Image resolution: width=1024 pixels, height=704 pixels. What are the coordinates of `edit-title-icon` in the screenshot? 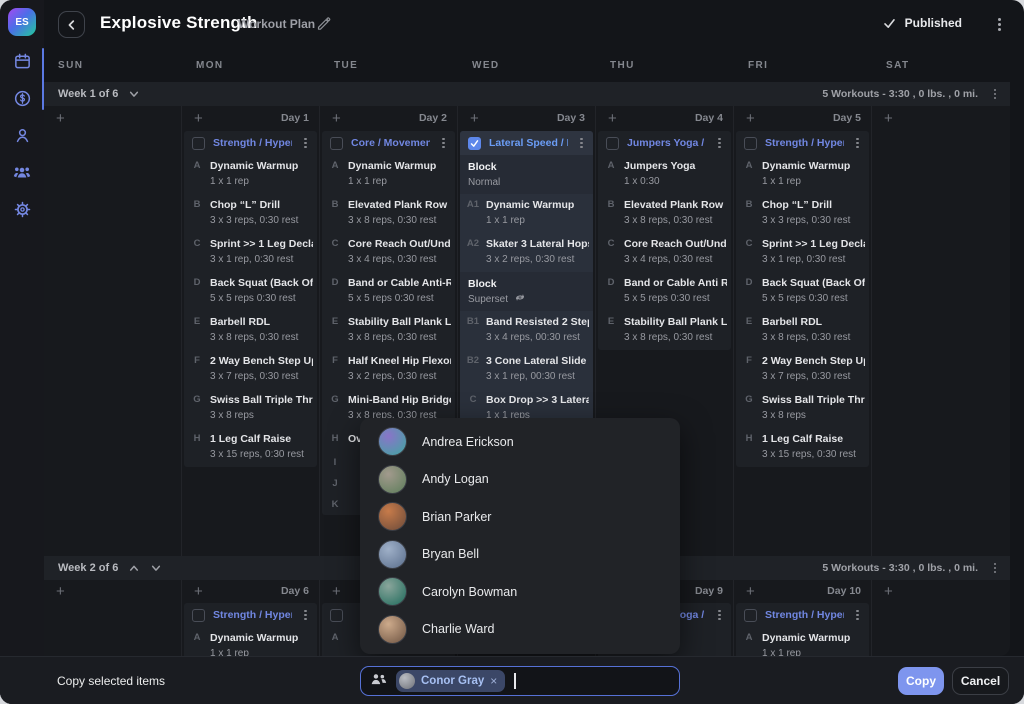 It's located at (323, 25).